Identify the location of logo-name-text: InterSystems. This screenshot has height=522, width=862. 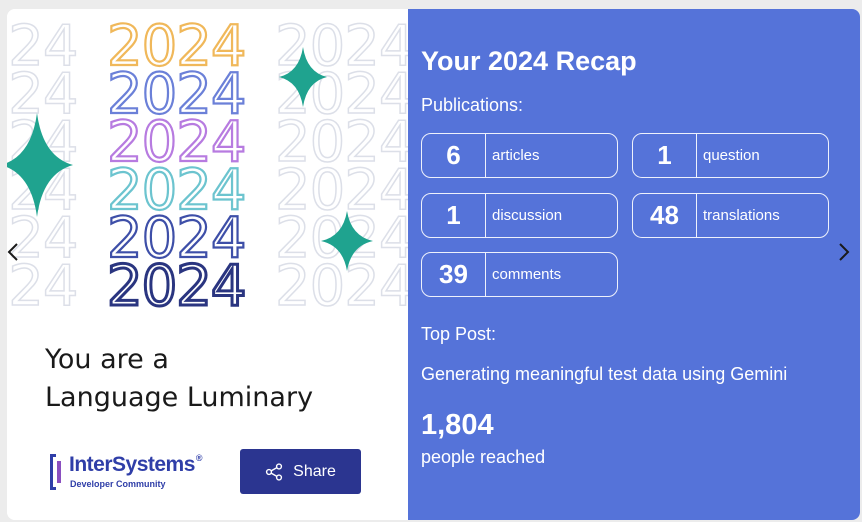
(132, 464).